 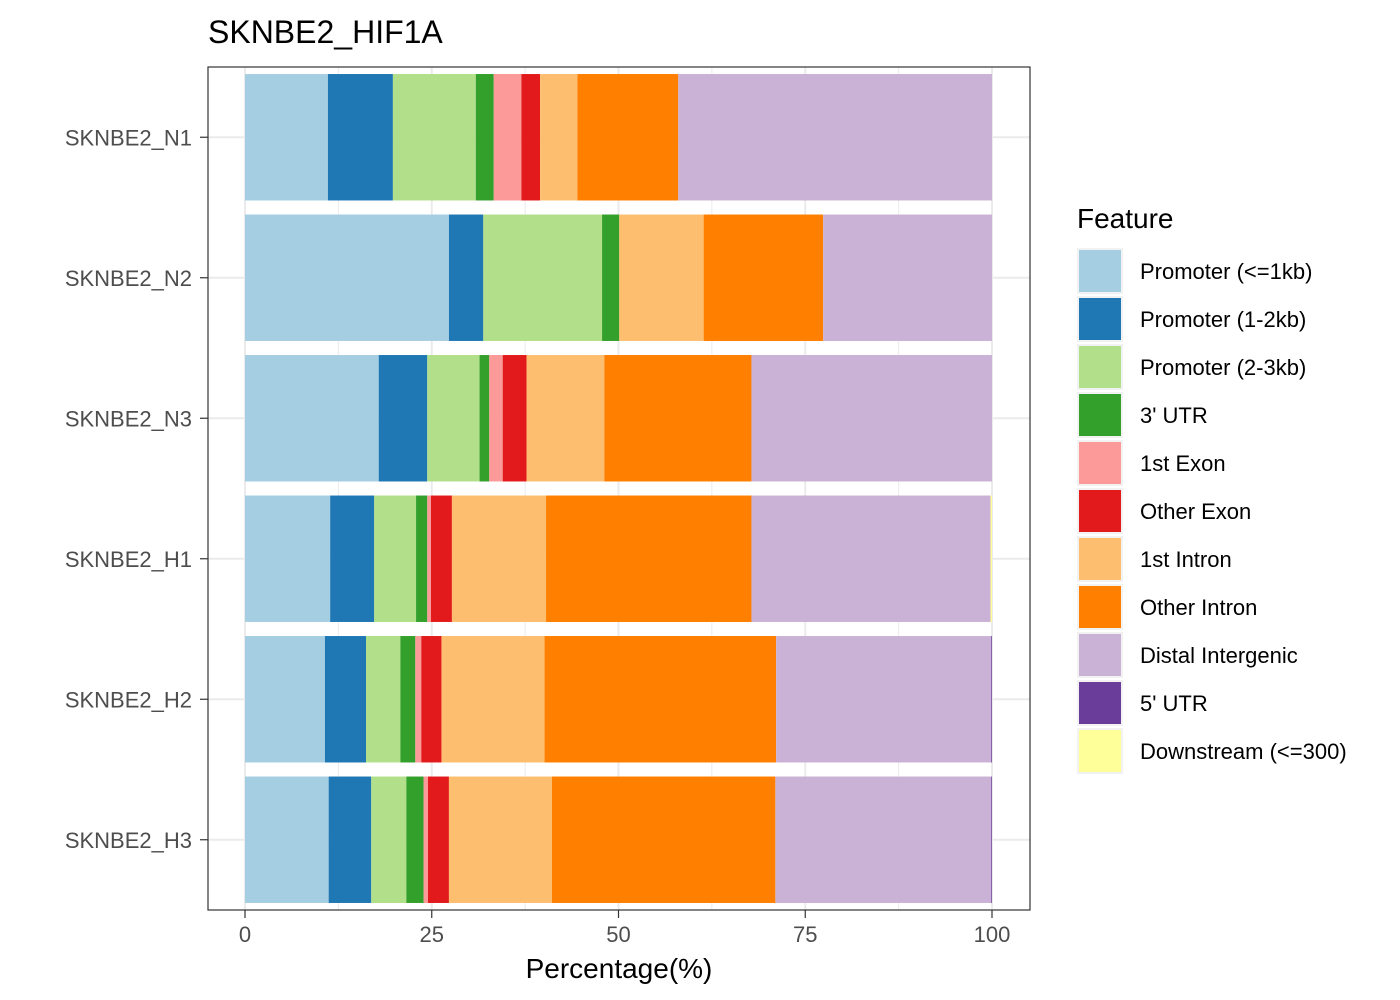 What do you see at coordinates (128, 699) in the screenshot?
I see `y-tick-label: SKNBE2_H2` at bounding box center [128, 699].